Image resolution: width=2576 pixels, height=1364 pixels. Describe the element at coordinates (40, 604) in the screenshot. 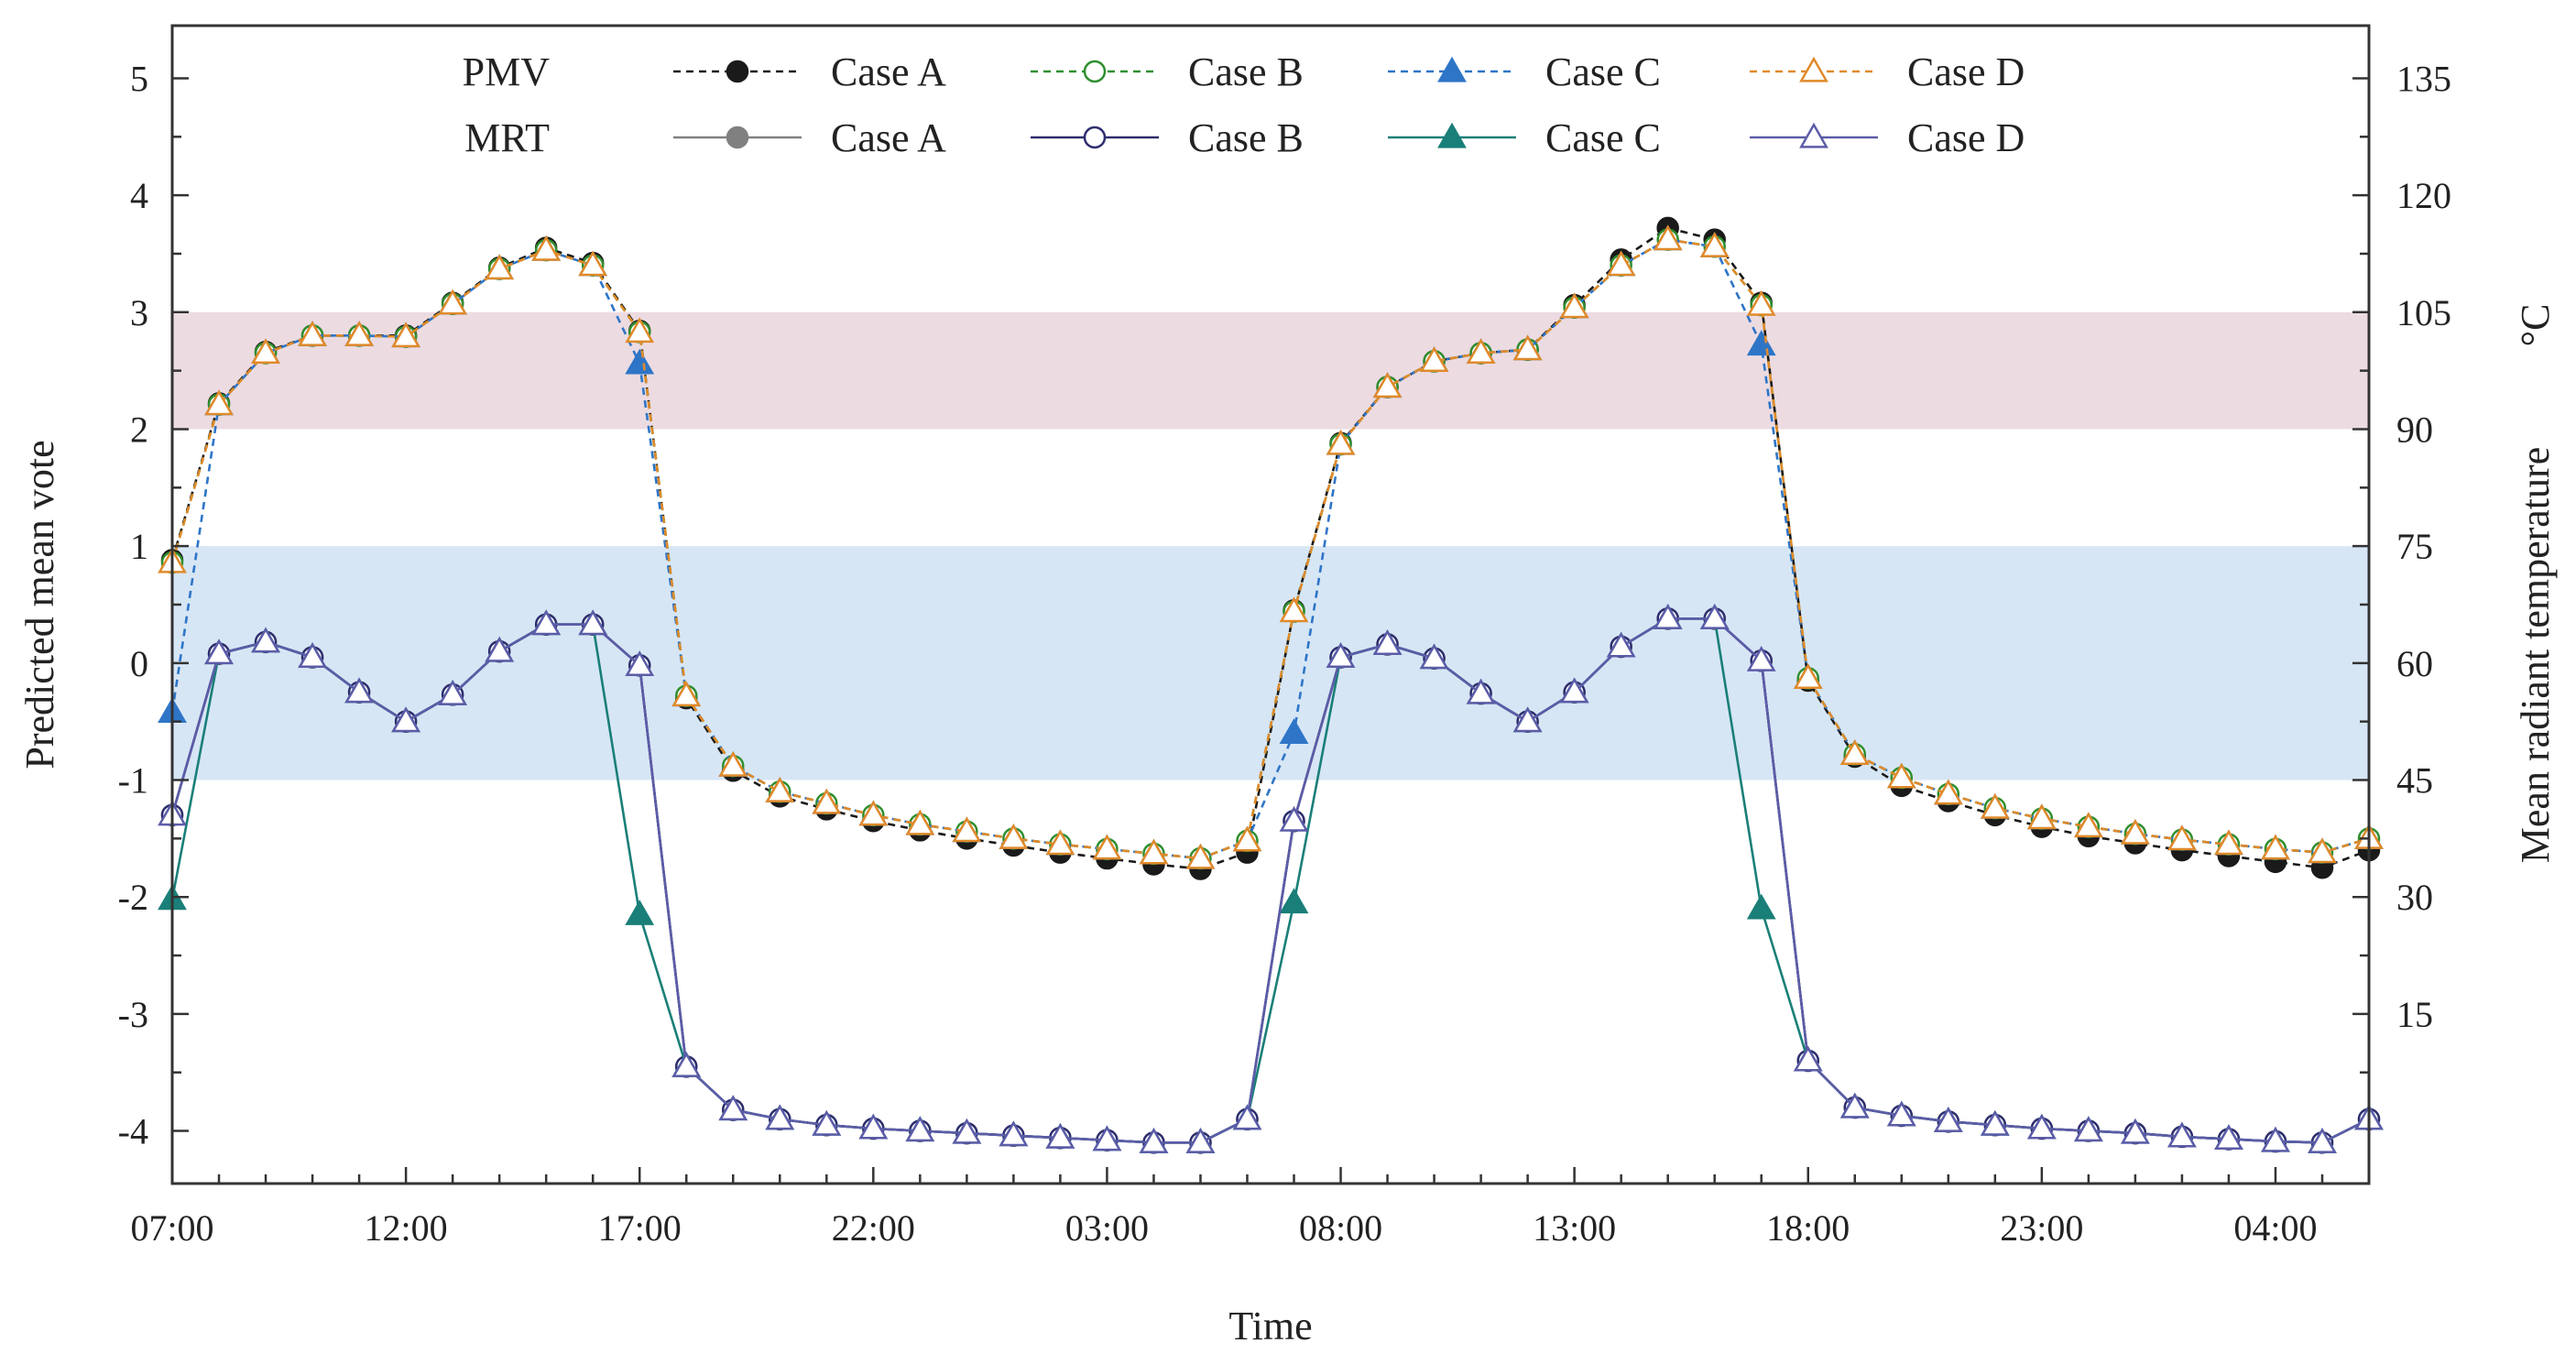

I see `y-axis-left-title: Predicted mean vote` at that location.